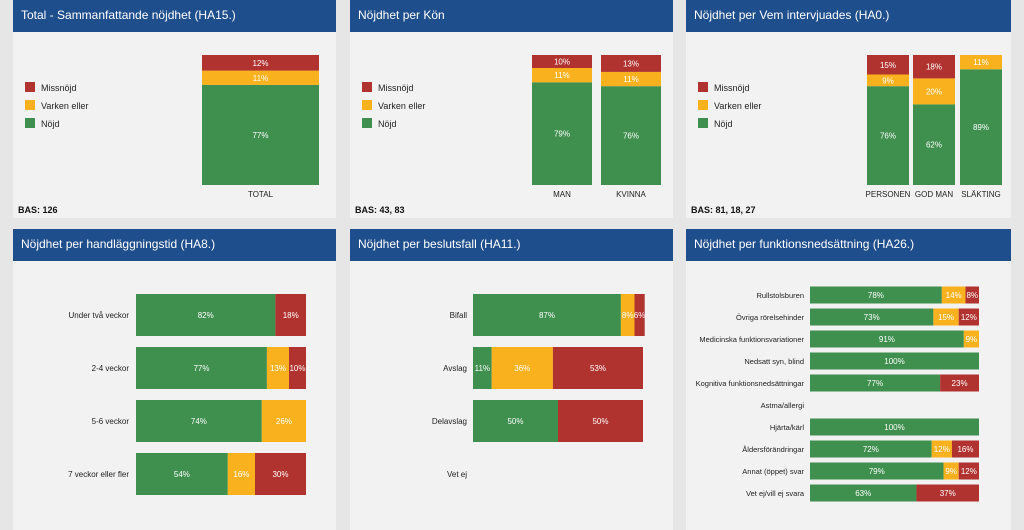 The image size is (1024, 530). I want to click on panel-title: Total - Sammanfattande nöjdhet (HA15.), so click(174, 16).